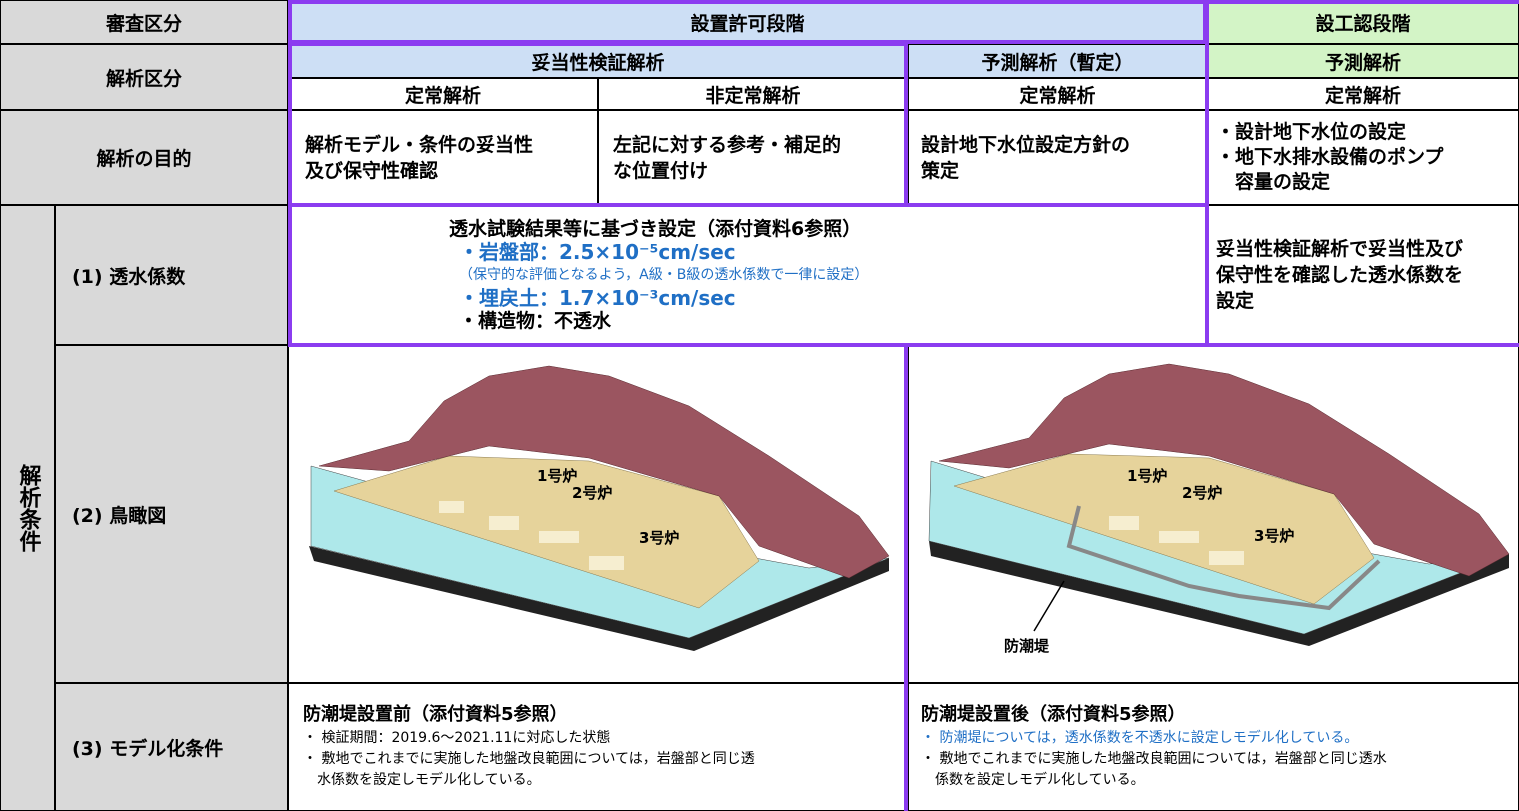  I want to click on birdseye-after: 1号炉 2号炉 3号炉 防潮堤, so click(1219, 509).